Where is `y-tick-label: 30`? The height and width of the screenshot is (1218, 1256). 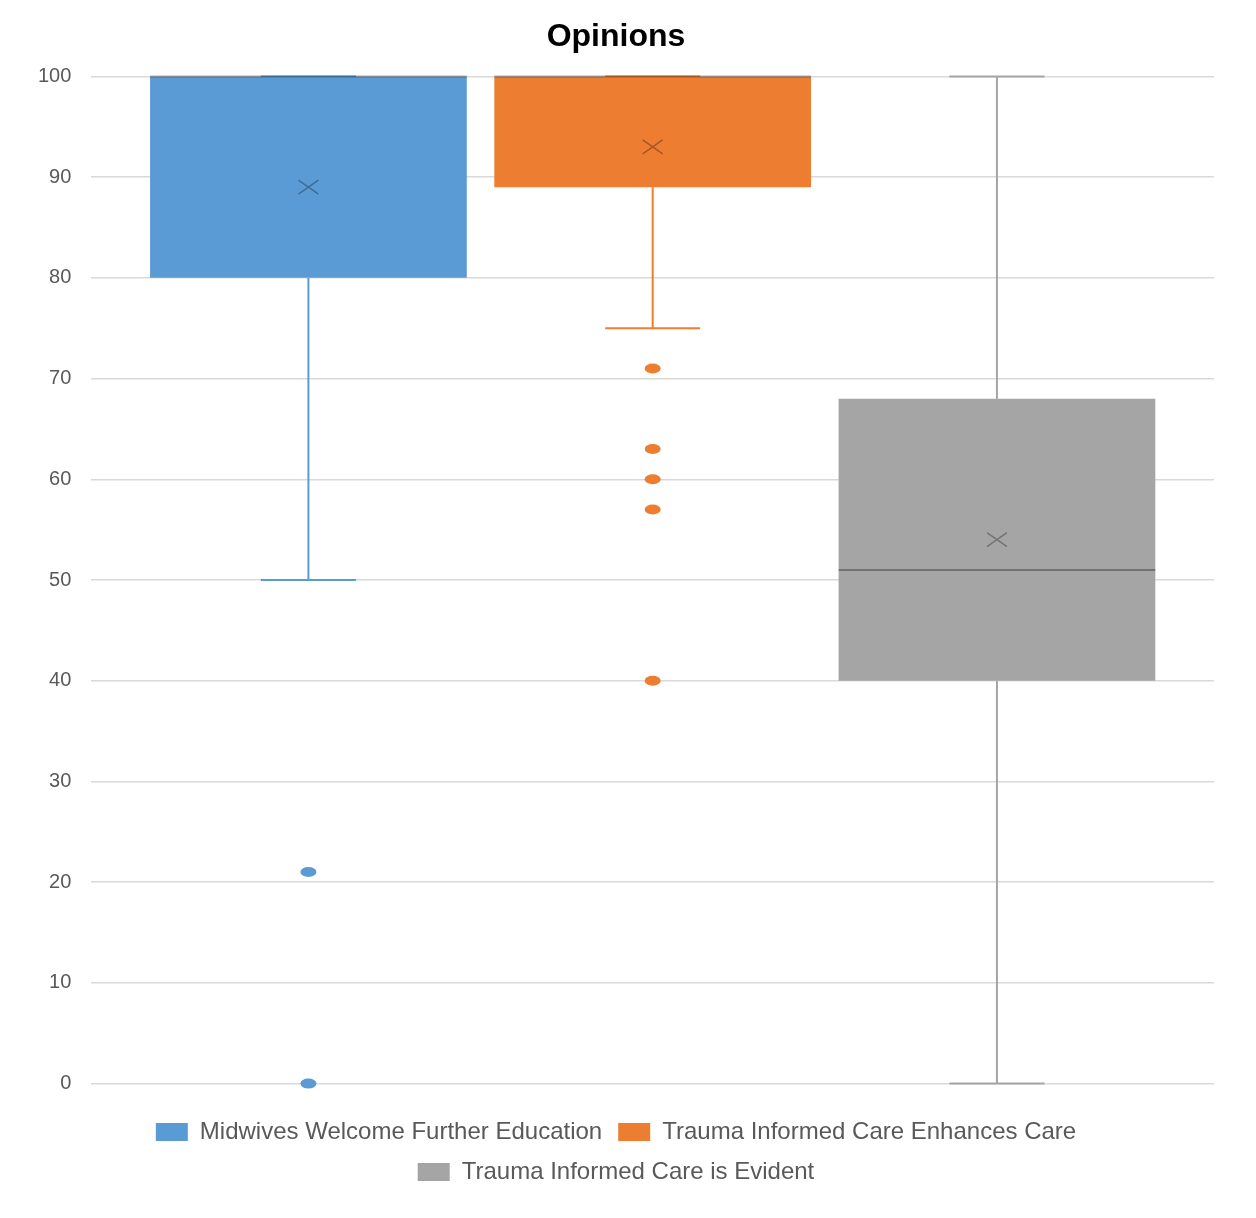
y-tick-label: 30 is located at coordinates (60, 779).